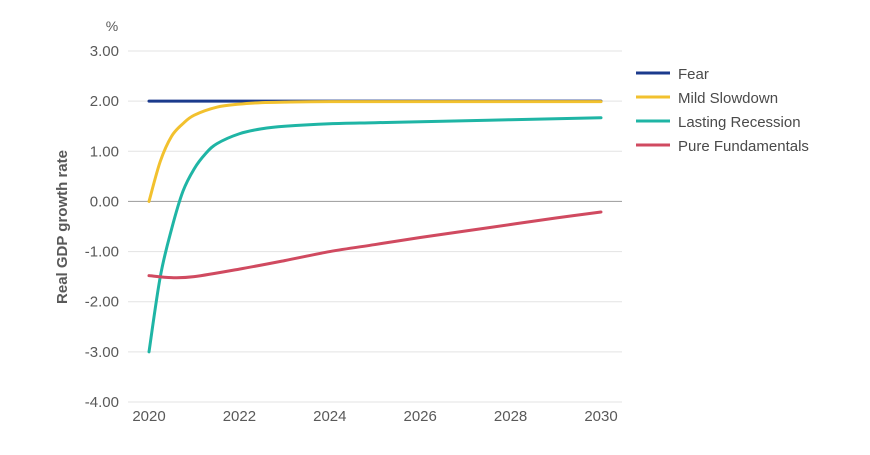  Describe the element at coordinates (102, 227) in the screenshot. I see `y-axis-ticks: 3.00 2.00 1.00 0.00 -1.00 -2.00 -3.00 -4.00` at that location.